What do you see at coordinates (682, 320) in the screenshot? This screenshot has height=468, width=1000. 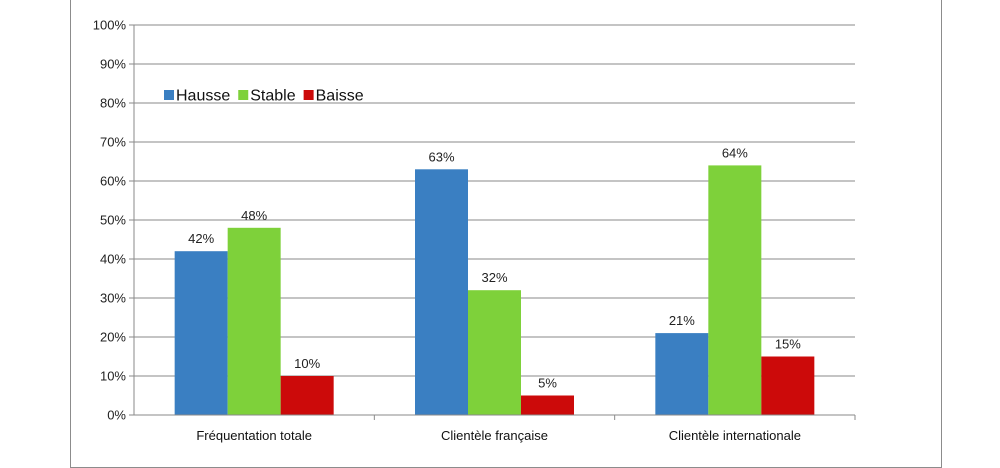 I see `data-label: 21%` at bounding box center [682, 320].